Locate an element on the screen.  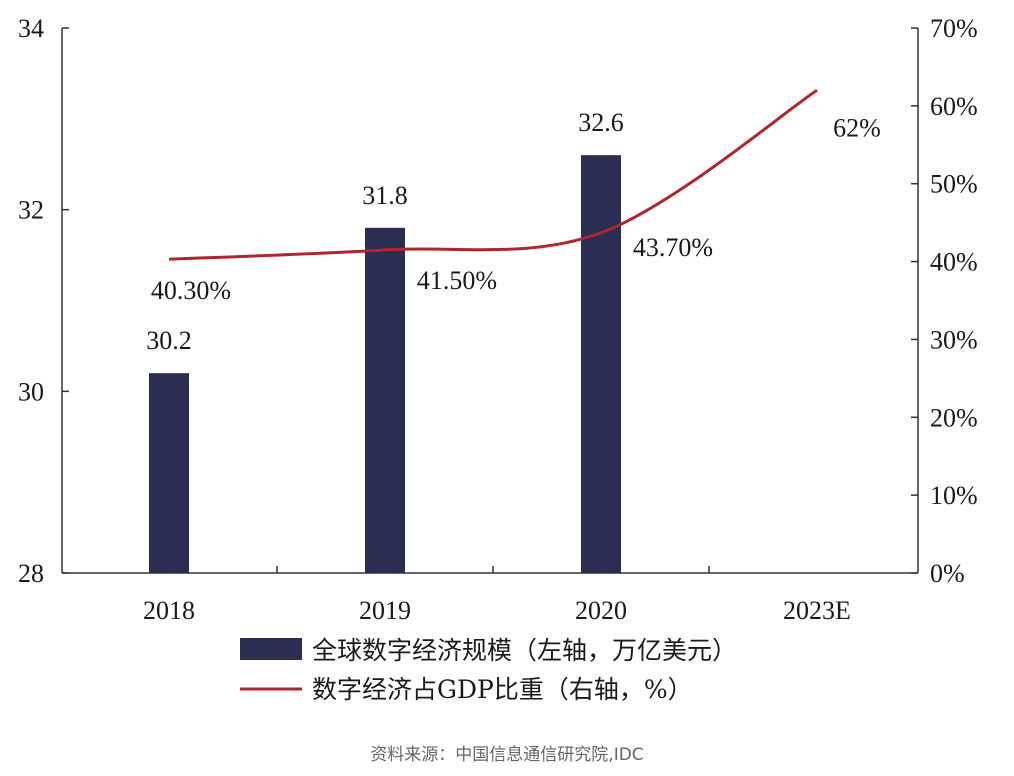
right-tick-label: 70% is located at coordinates (954, 28).